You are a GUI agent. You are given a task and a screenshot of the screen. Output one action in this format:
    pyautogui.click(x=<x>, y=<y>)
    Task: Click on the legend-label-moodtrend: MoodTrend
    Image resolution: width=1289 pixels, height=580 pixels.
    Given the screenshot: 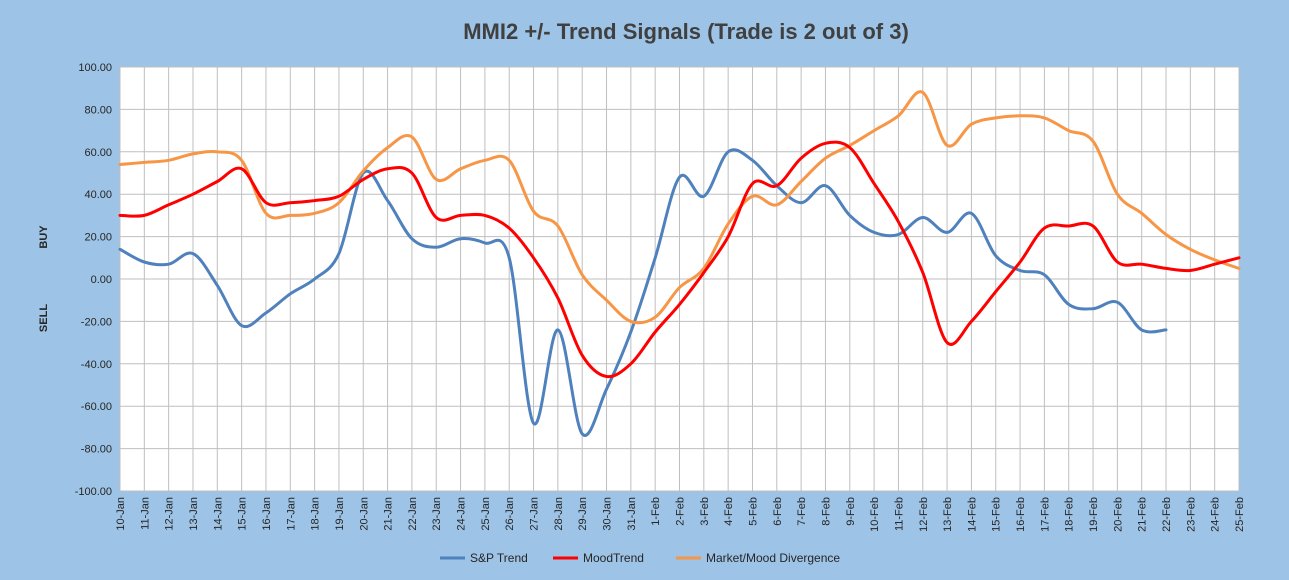 What is the action you would take?
    pyautogui.click(x=613, y=558)
    